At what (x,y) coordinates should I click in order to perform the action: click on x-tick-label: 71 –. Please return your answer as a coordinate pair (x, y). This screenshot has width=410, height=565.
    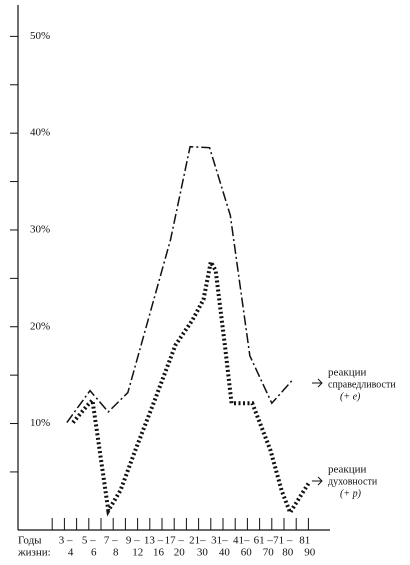
    Looking at the image, I should click on (283, 541).